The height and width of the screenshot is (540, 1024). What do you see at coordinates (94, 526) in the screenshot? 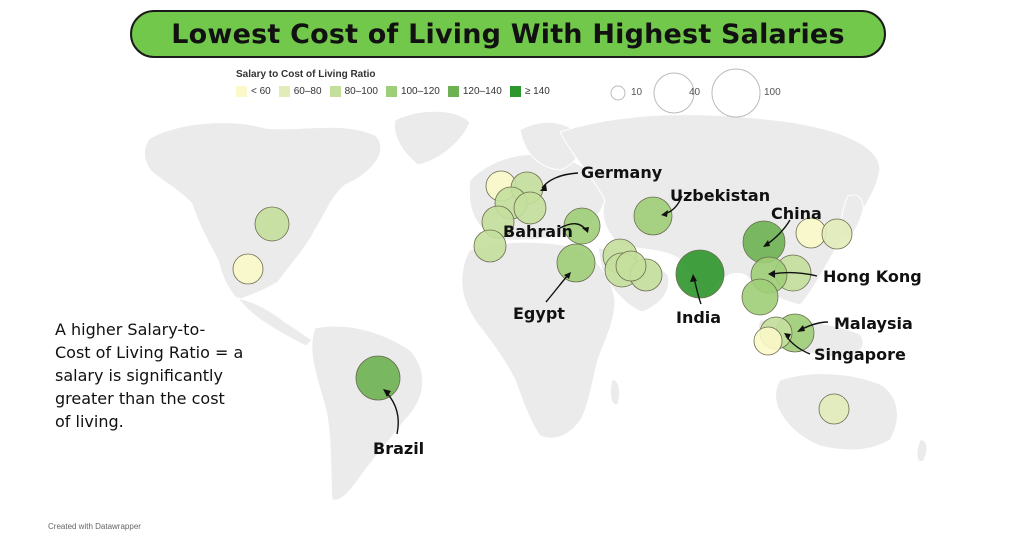
I see `footer-credit: Created with Datawrapper` at bounding box center [94, 526].